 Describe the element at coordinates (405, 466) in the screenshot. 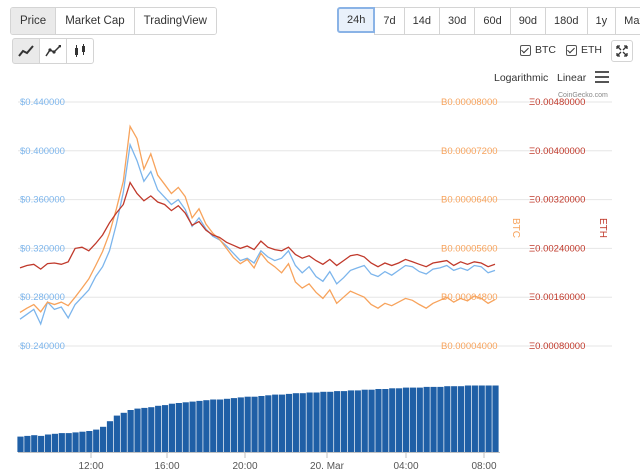

I see `x-tick-label: 04:00` at that location.